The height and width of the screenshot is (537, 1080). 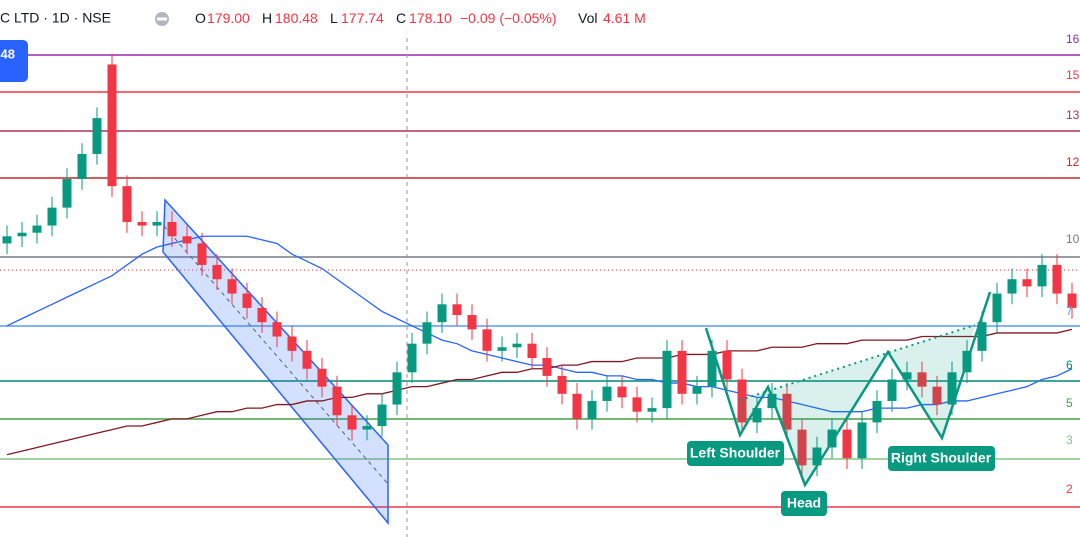 What do you see at coordinates (1073, 115) in the screenshot?
I see `price-label: 13` at bounding box center [1073, 115].